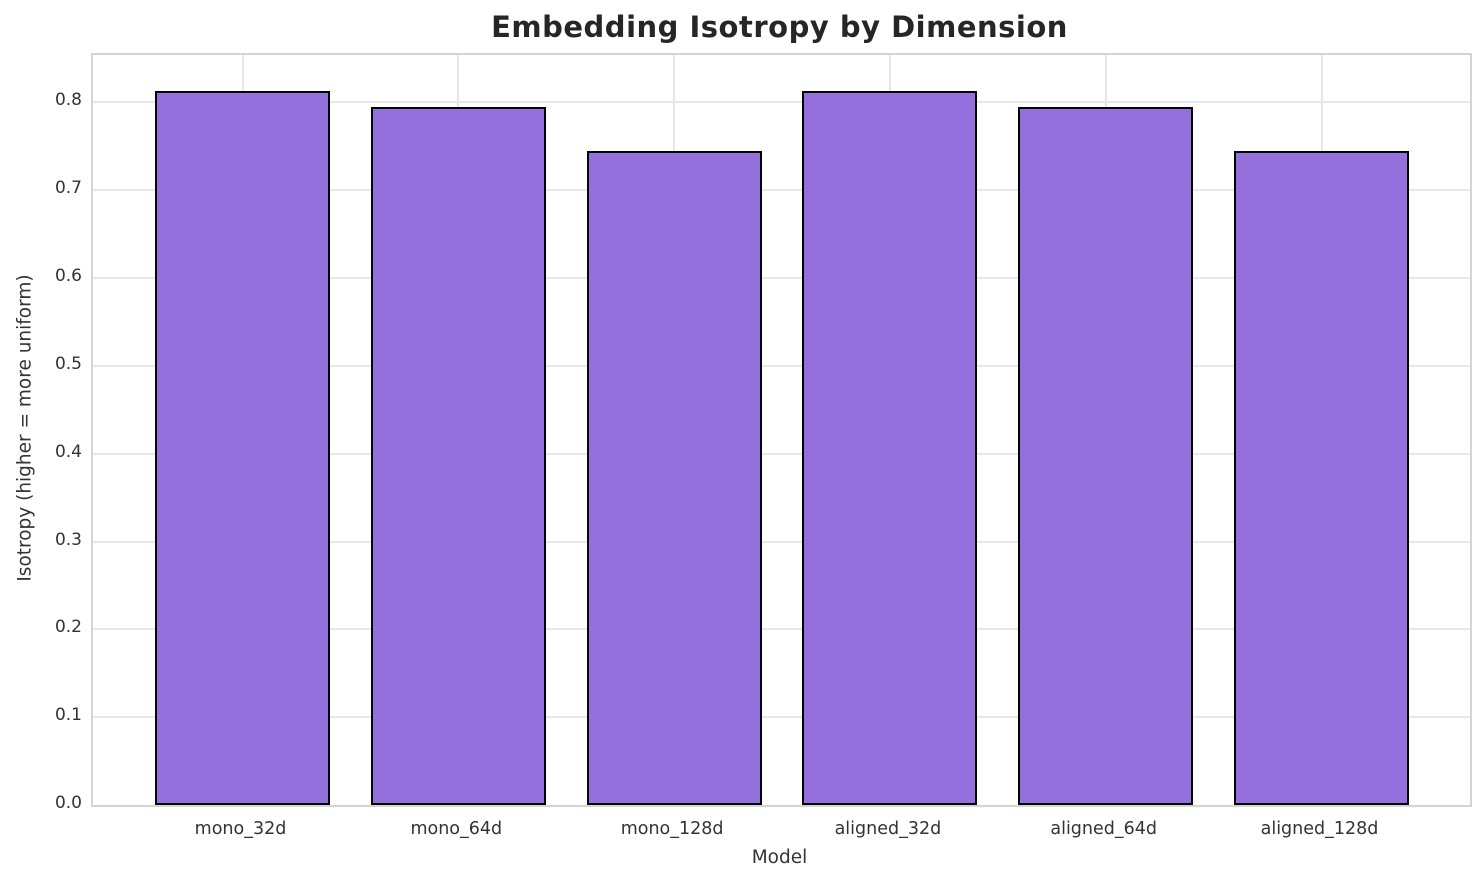 Image resolution: width=1484 pixels, height=885 pixels. I want to click on chart-title: Embedding Isotropy by Dimension, so click(779, 27).